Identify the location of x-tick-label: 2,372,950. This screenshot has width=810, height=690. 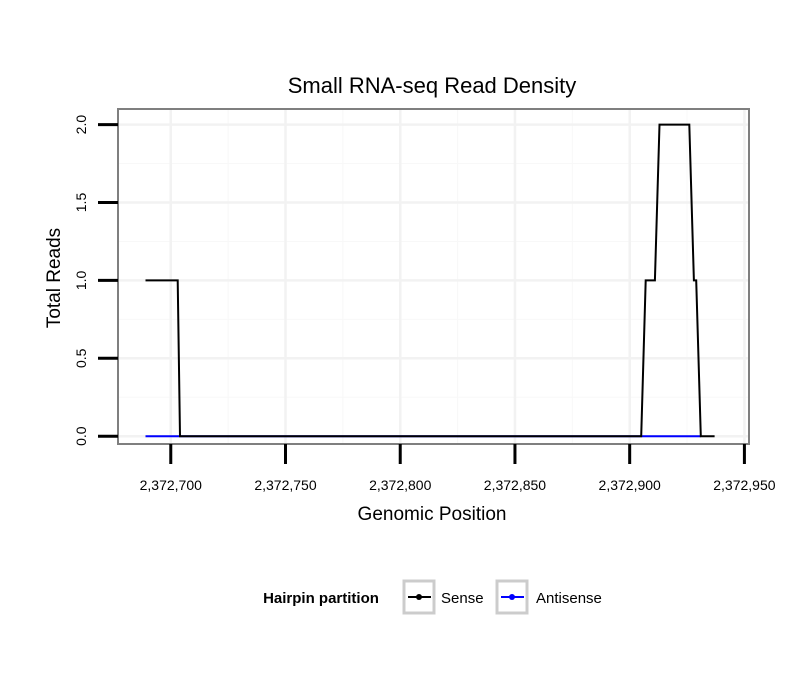
(744, 485).